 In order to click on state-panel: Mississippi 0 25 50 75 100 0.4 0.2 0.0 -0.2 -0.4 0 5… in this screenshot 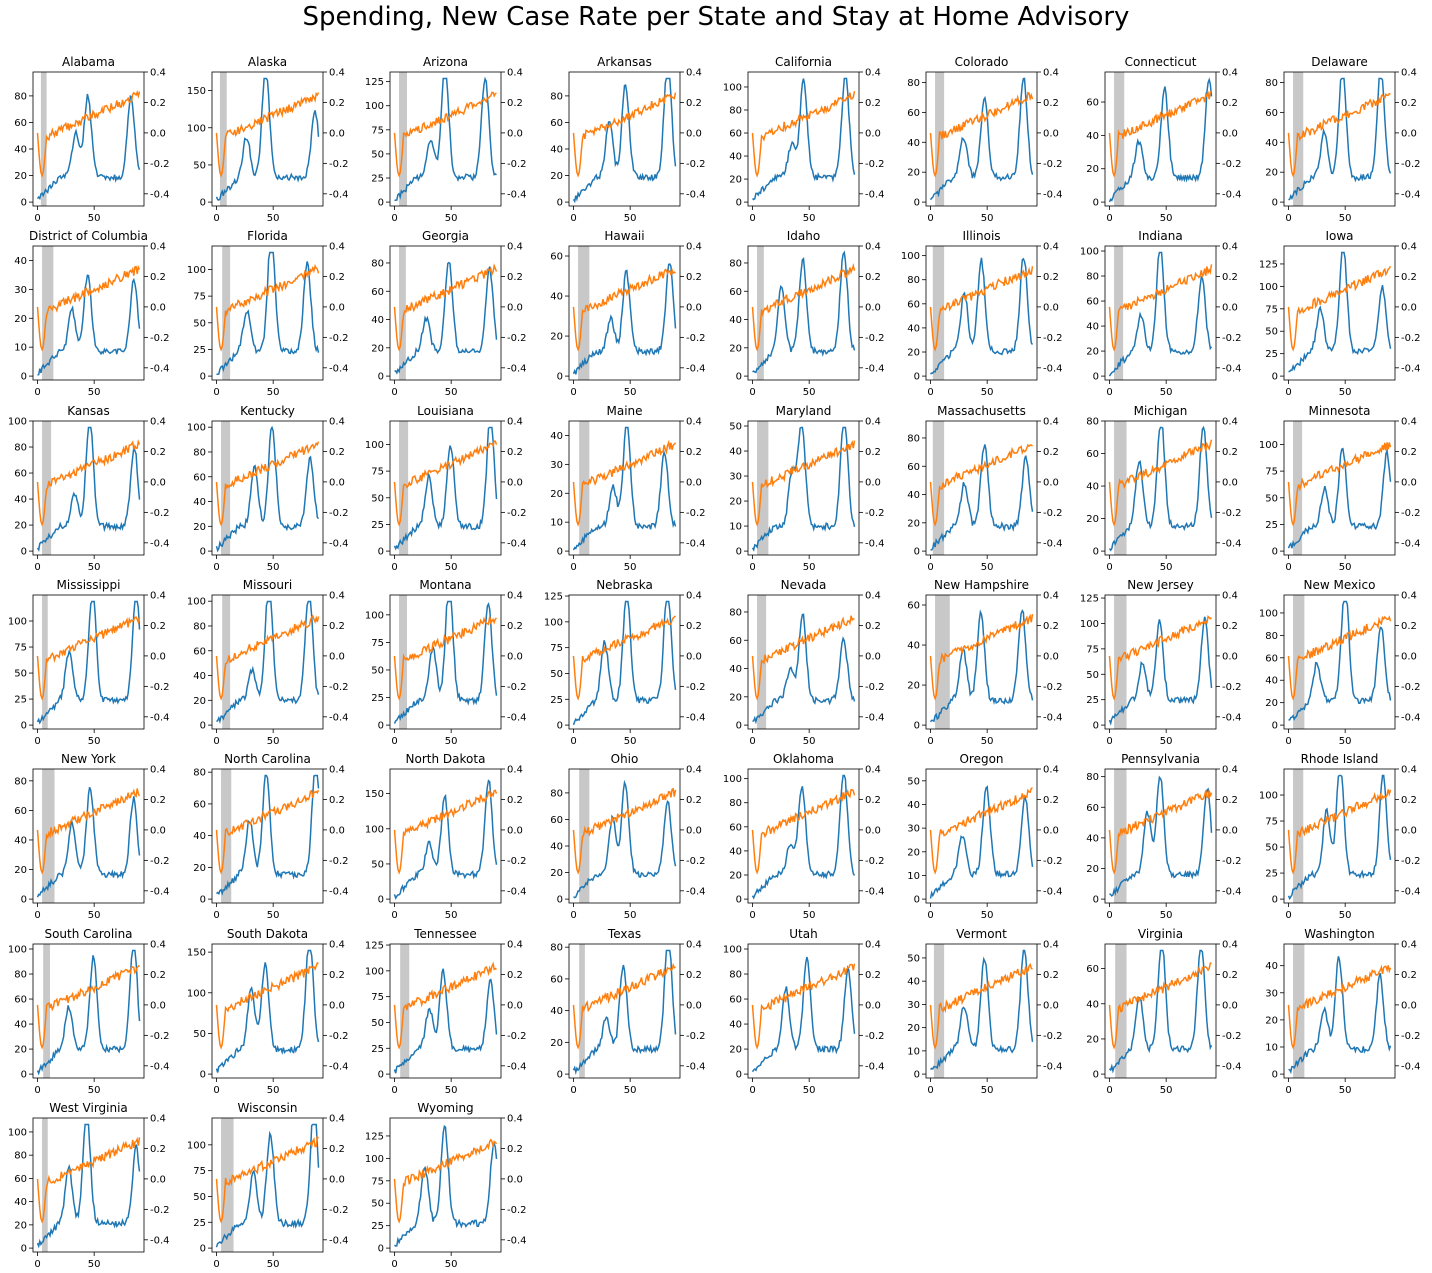, I will do `click(89, 662)`.